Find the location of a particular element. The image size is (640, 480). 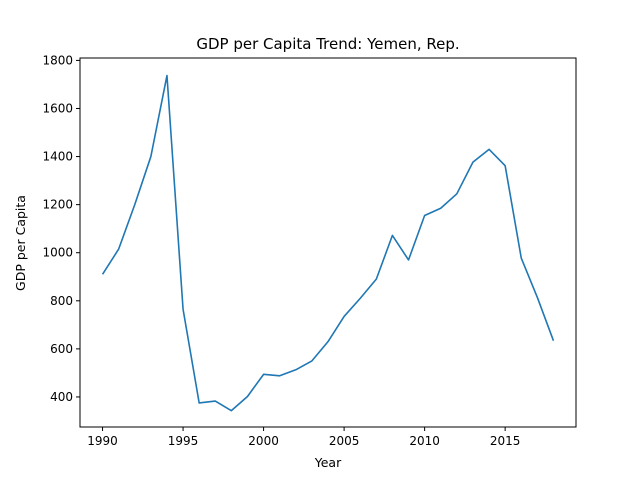

y-tick-label: 600 is located at coordinates (61, 349).